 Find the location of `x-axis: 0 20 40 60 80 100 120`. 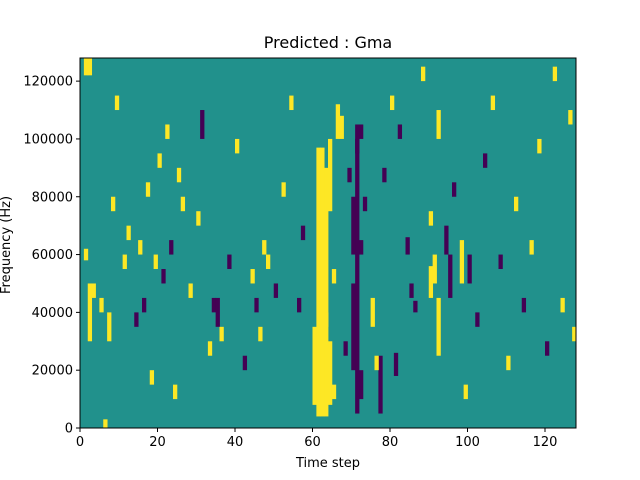

x-axis: 0 20 40 60 80 100 120 is located at coordinates (316, 439).